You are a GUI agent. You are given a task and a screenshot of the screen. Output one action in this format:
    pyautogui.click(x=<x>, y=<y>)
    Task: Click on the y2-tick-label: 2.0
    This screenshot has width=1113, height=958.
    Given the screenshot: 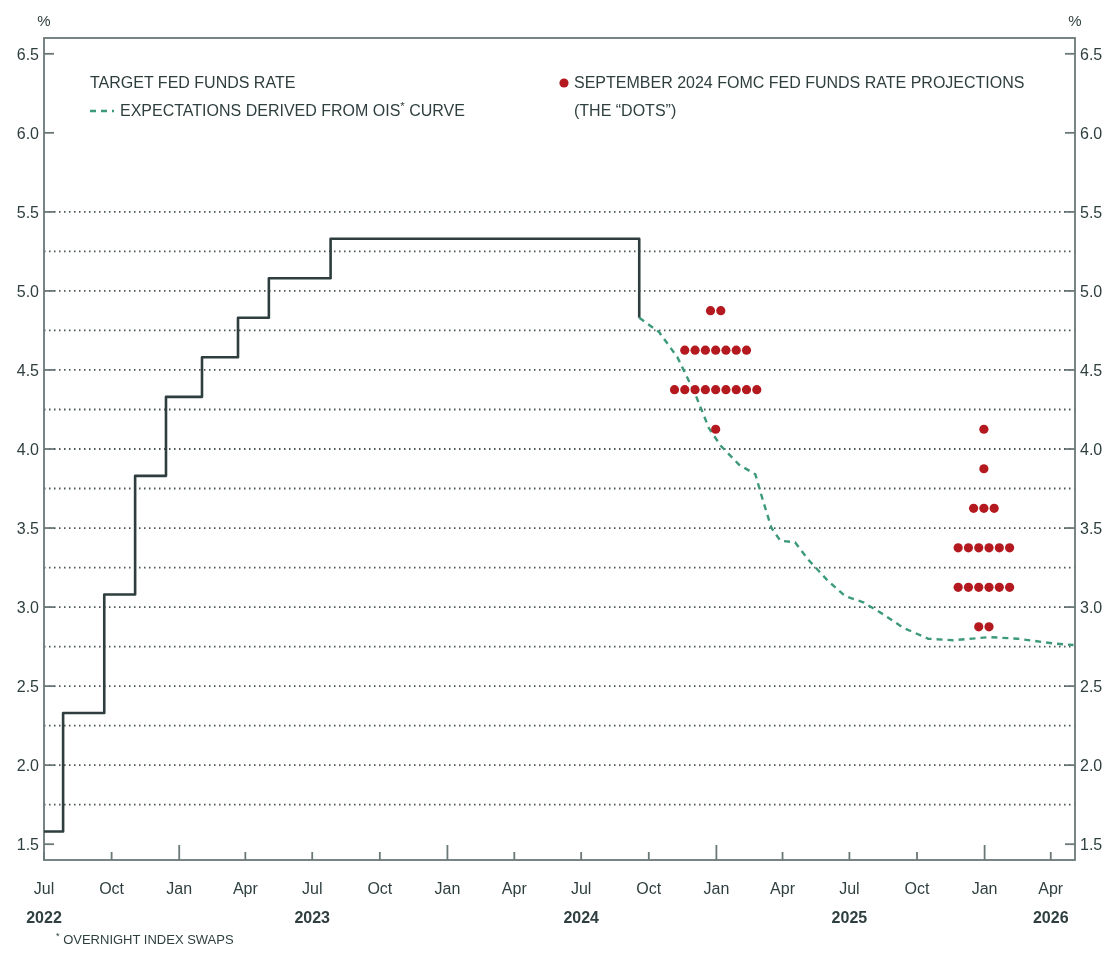 What is the action you would take?
    pyautogui.click(x=1091, y=766)
    